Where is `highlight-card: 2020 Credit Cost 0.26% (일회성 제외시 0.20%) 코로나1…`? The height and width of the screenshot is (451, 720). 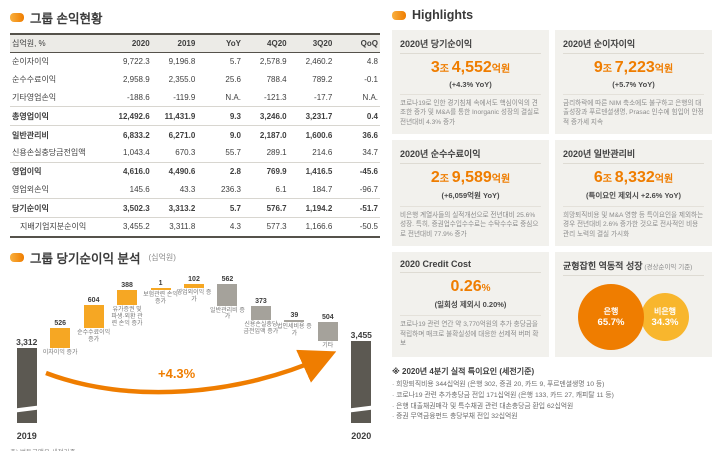
highlight-card: 2020 Credit Cost 0.26% (일회성 제외시 0.20%) 코로나1… is located at coordinates (470, 305).